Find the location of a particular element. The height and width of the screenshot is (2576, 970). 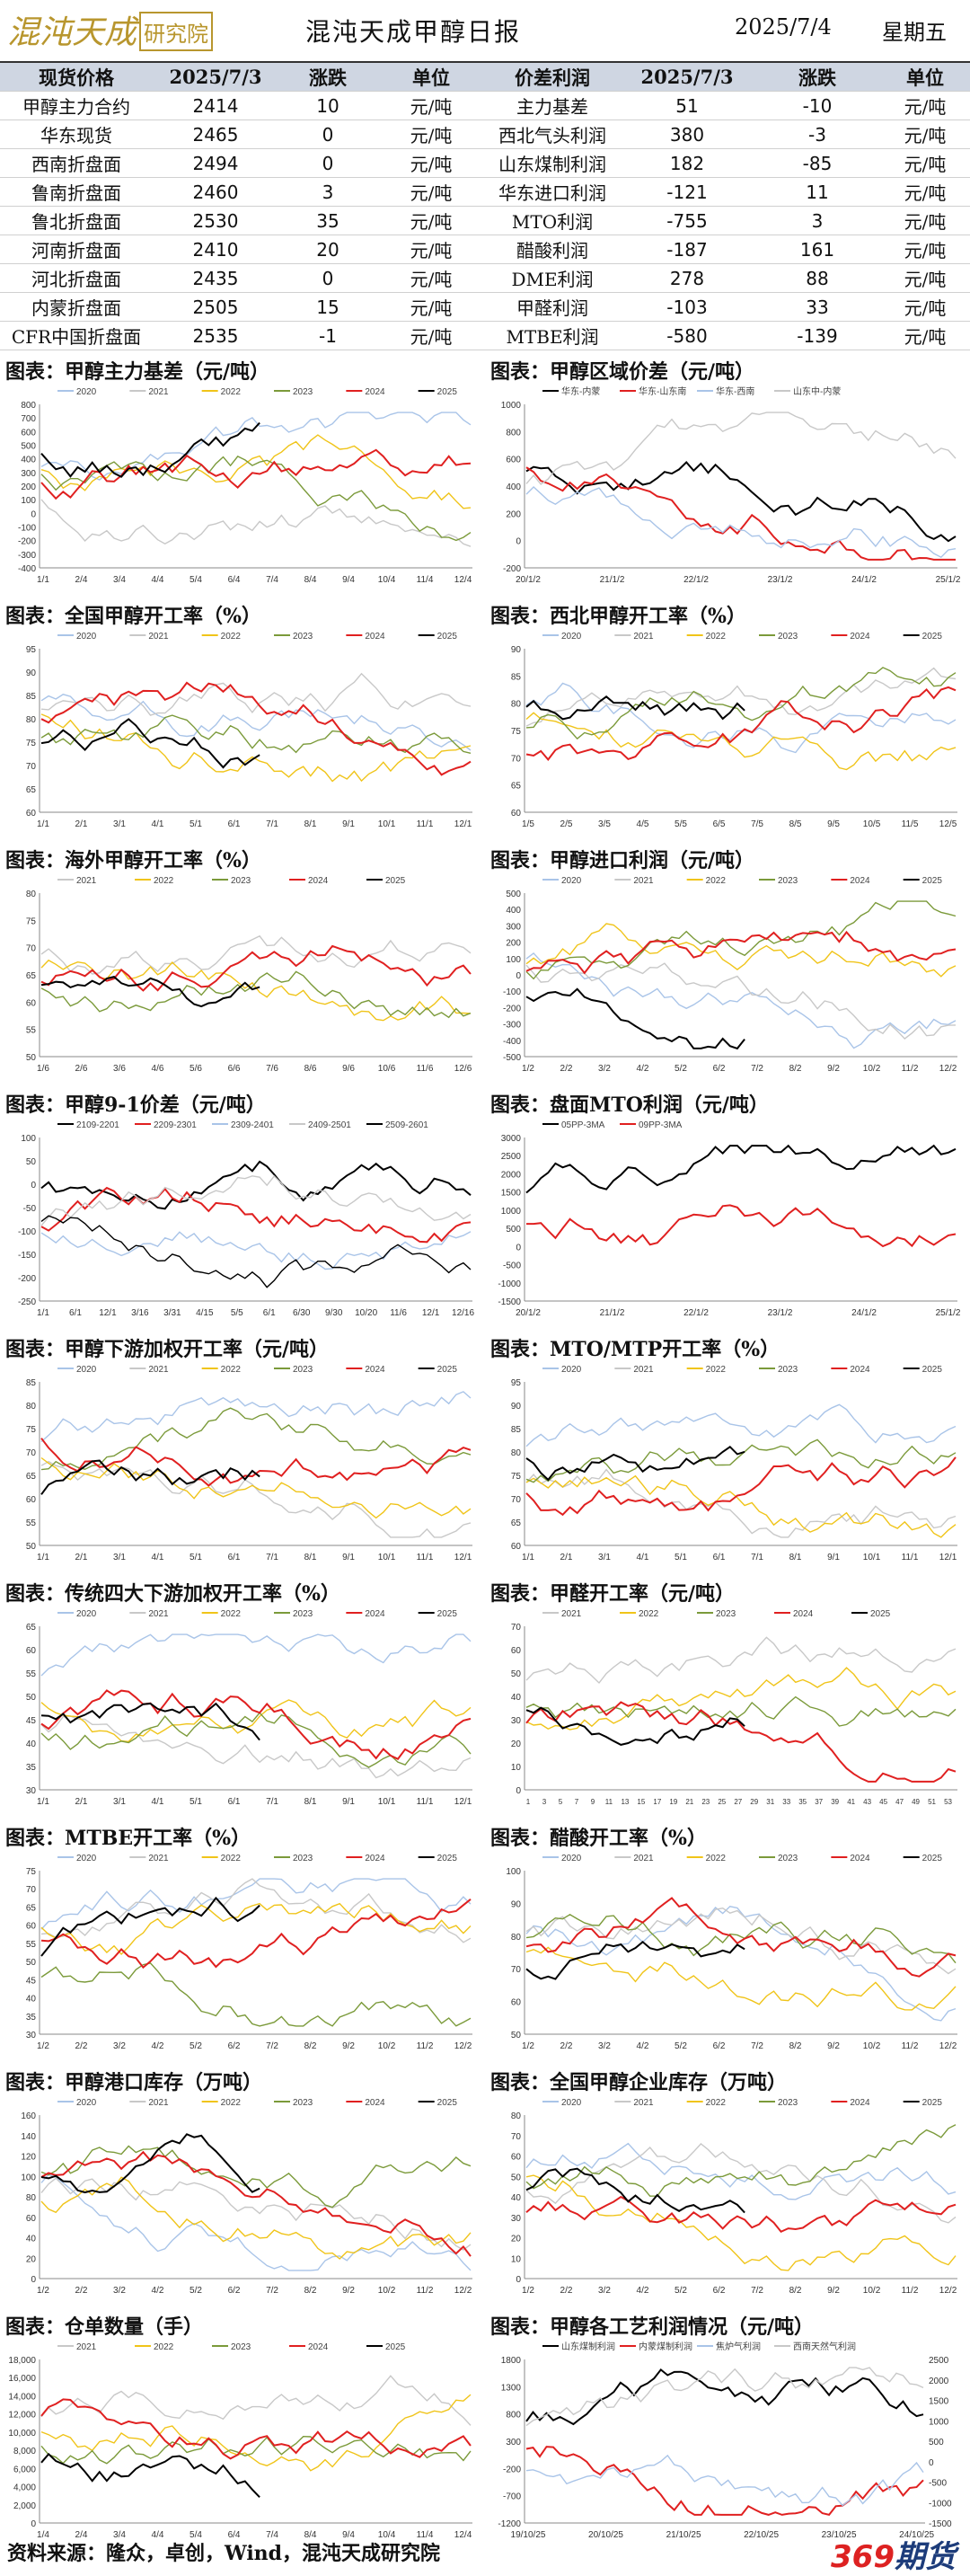

y-tick-label: 700 is located at coordinates (28, 419).